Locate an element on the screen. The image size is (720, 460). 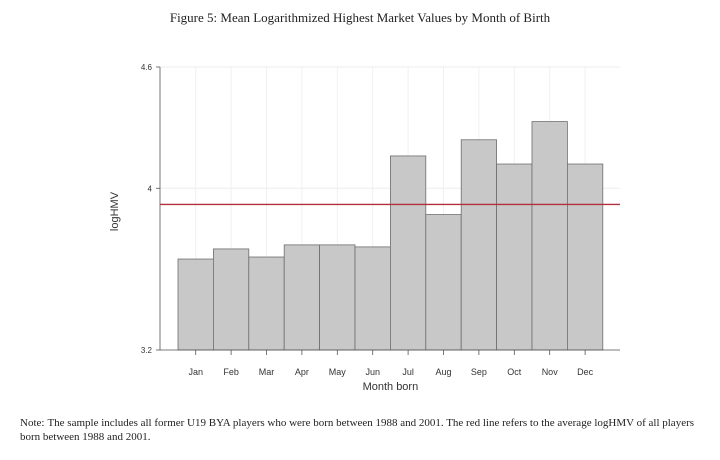
x-tick-label-sep: Sep is located at coordinates (479, 372).